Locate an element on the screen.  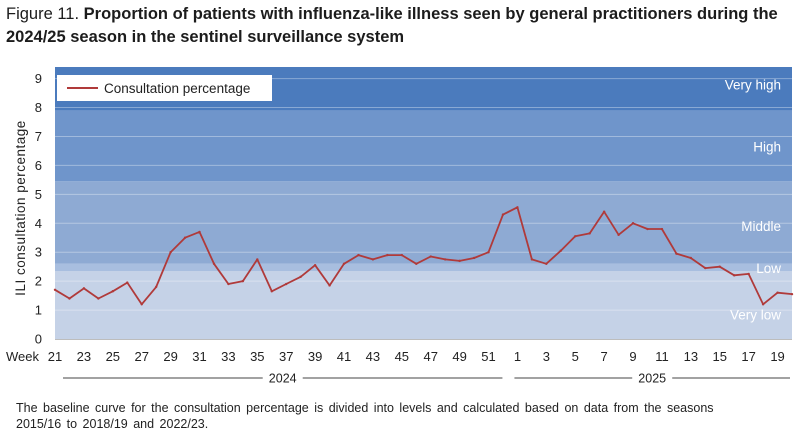
x-tick-label: 45 is located at coordinates (402, 356).